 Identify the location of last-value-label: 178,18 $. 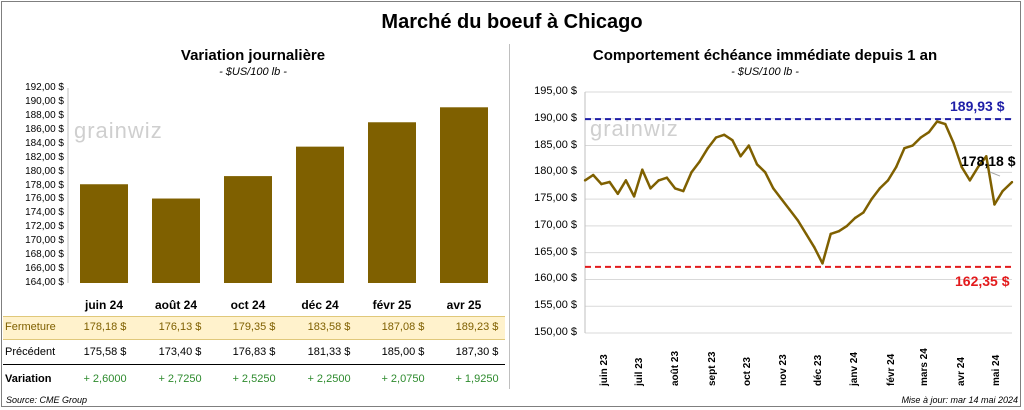
(988, 161).